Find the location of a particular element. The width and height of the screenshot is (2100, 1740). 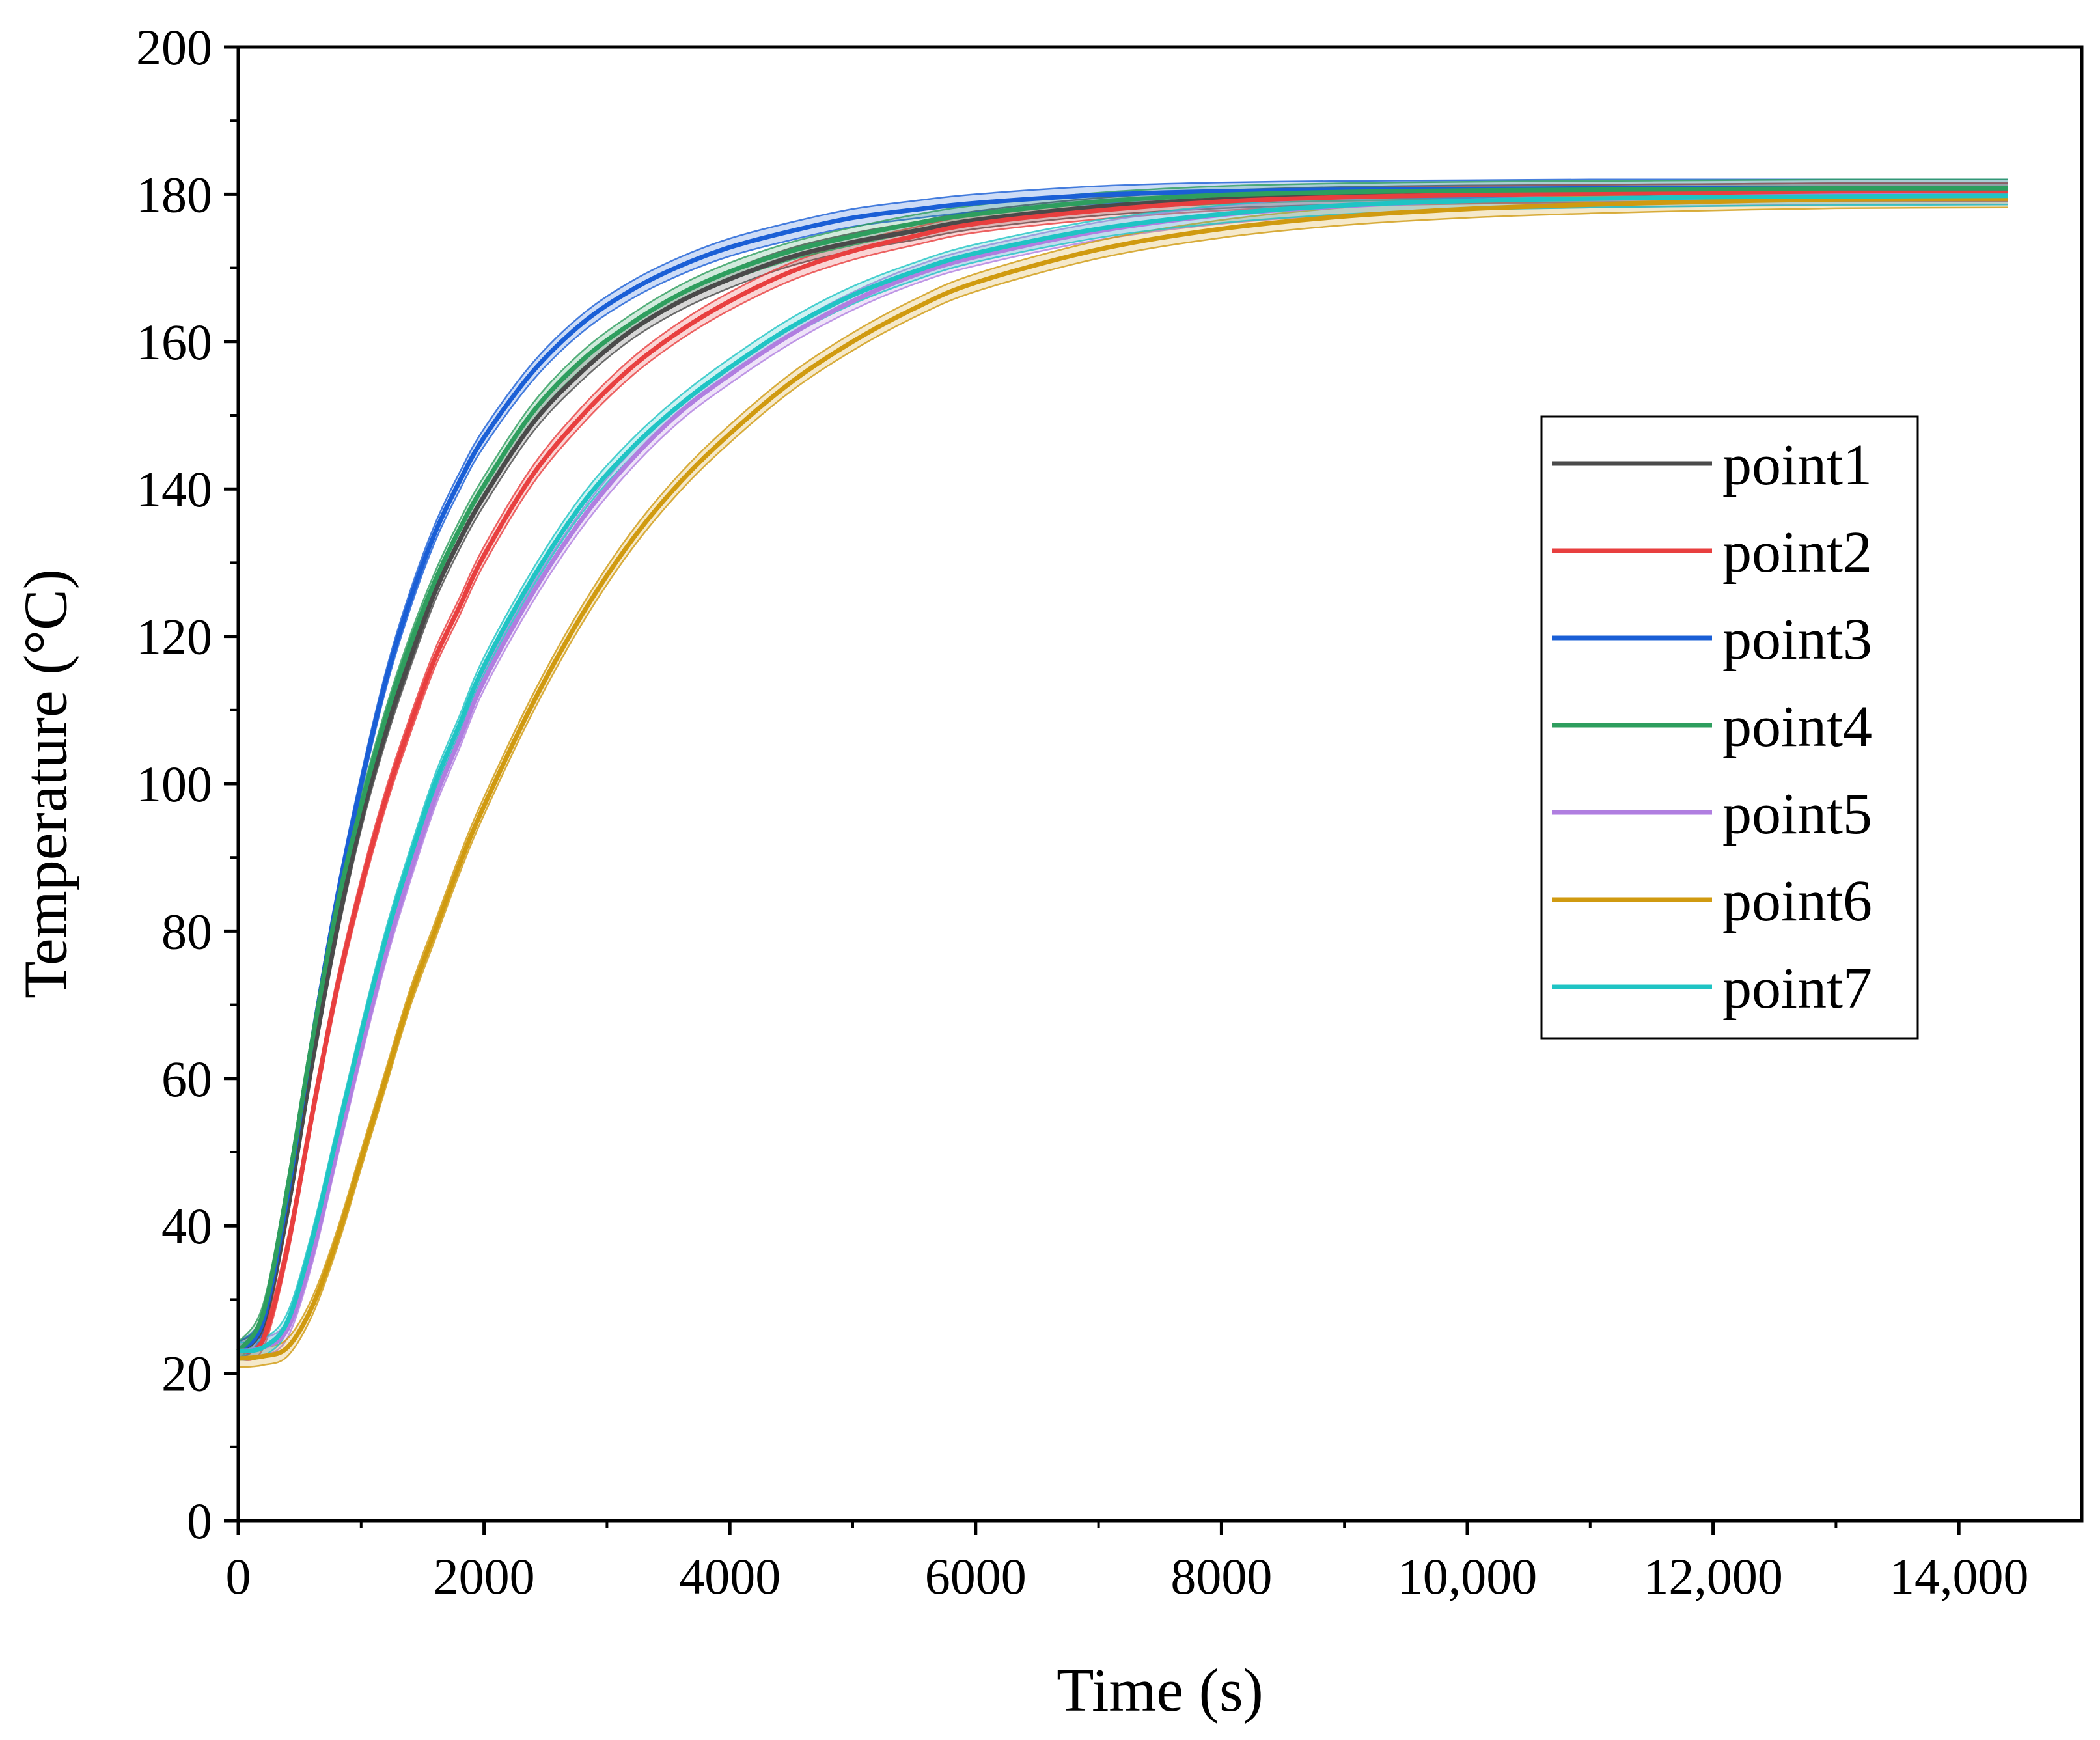

legend-label: point4 is located at coordinates (1797, 727).